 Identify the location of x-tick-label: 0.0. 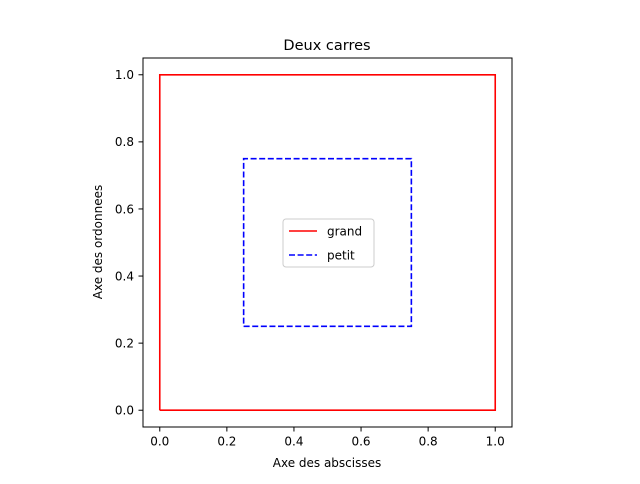
(159, 442).